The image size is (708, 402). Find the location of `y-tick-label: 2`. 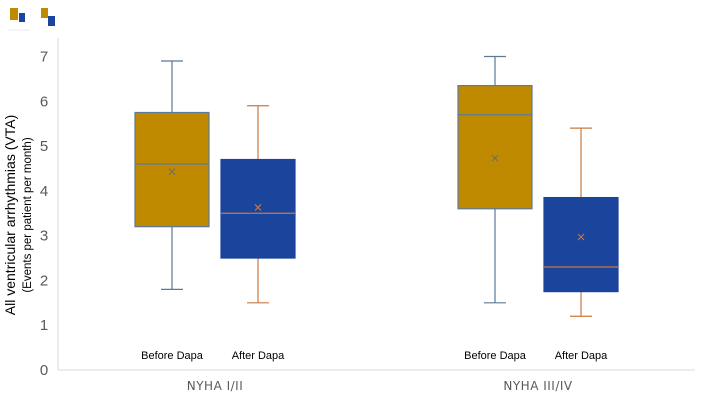

y-tick-label: 2 is located at coordinates (44, 280).